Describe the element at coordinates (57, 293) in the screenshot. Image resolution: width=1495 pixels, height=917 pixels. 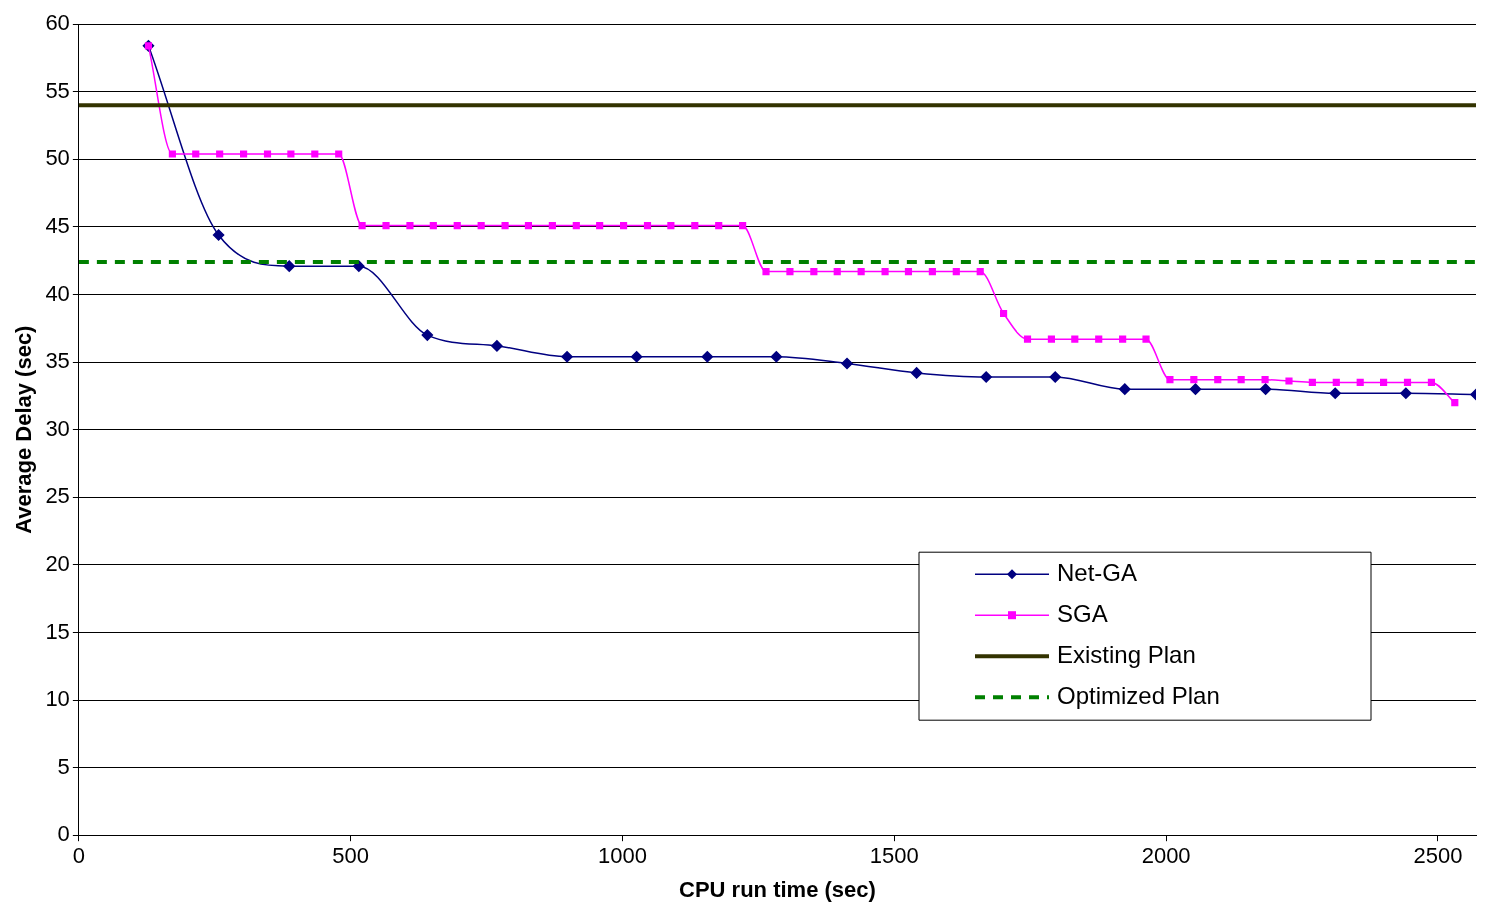
I see `y-tick-label: 40` at that location.